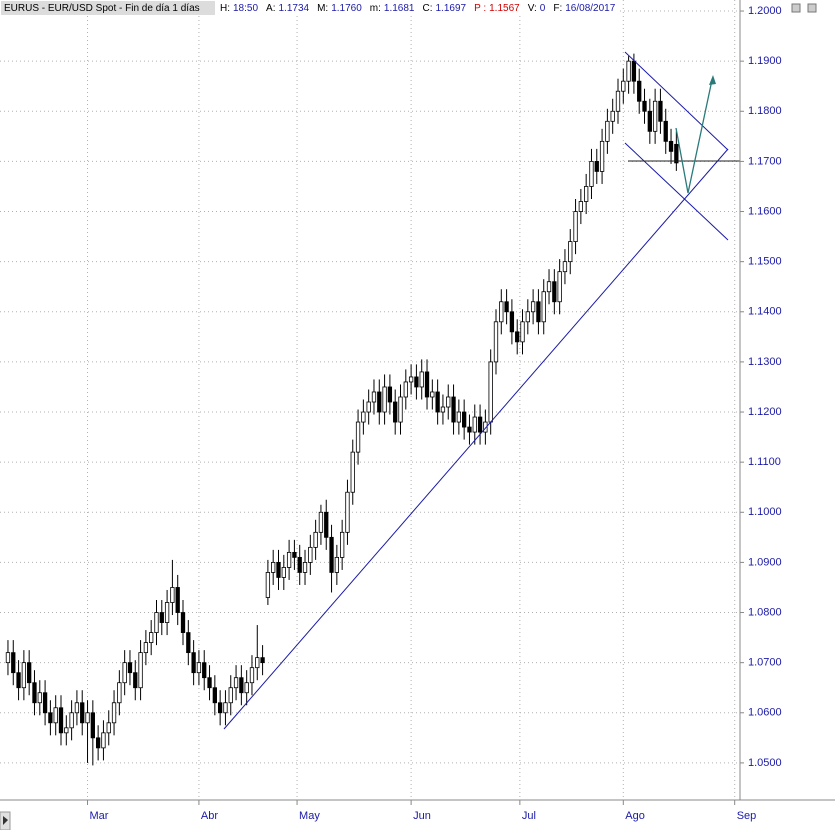 This screenshot has height=830, width=835. What do you see at coordinates (765, 713) in the screenshot?
I see `y-tick-label: 1.0600` at bounding box center [765, 713].